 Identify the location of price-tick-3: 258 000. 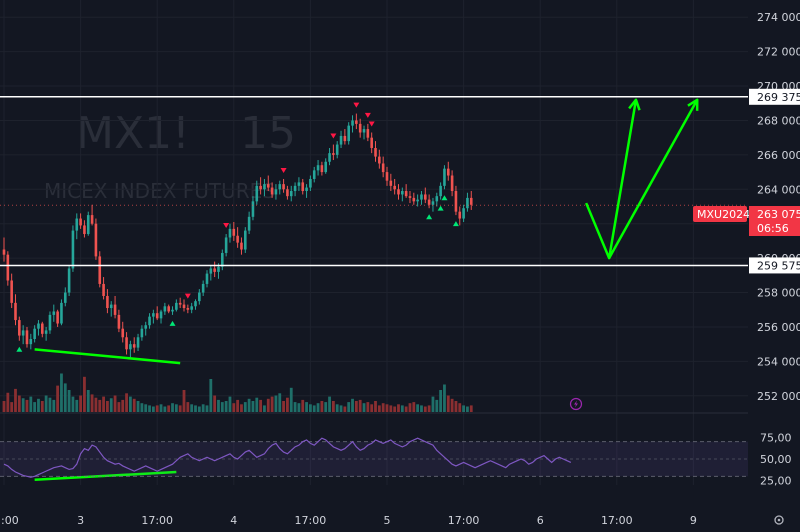
(778, 293).